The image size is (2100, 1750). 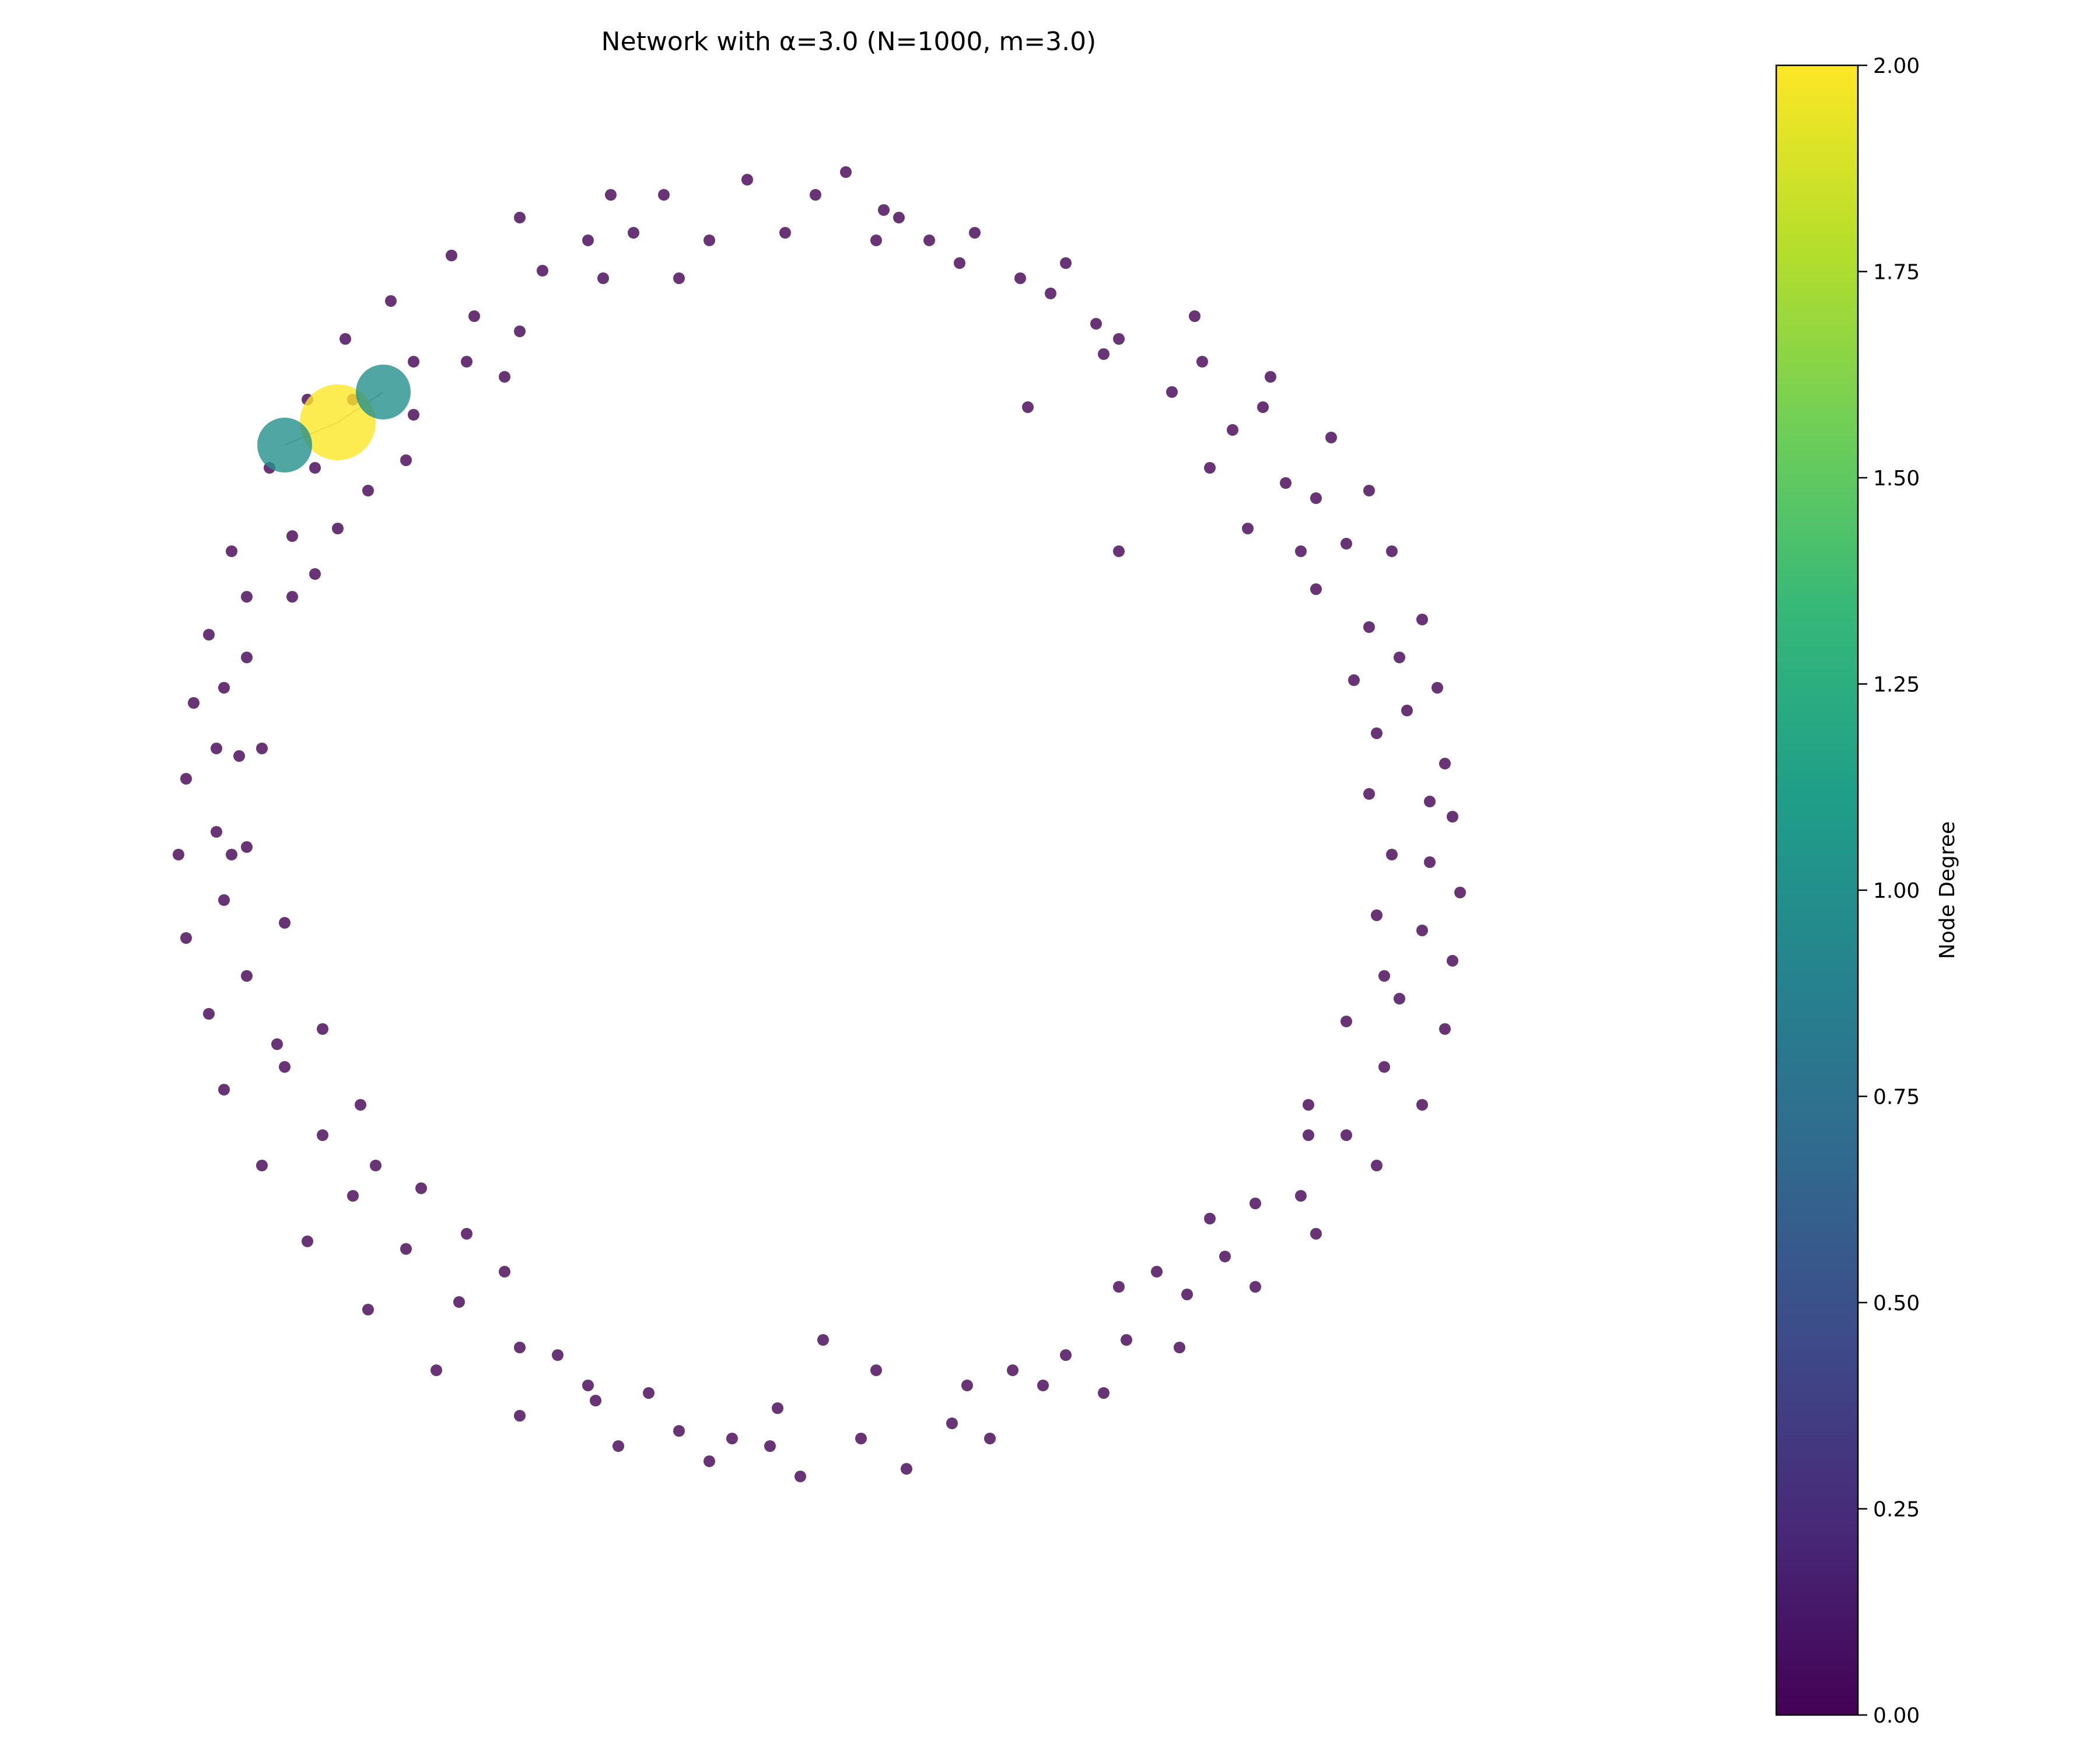 What do you see at coordinates (1896, 891) in the screenshot?
I see `colorbar-tick-label: 1.00` at bounding box center [1896, 891].